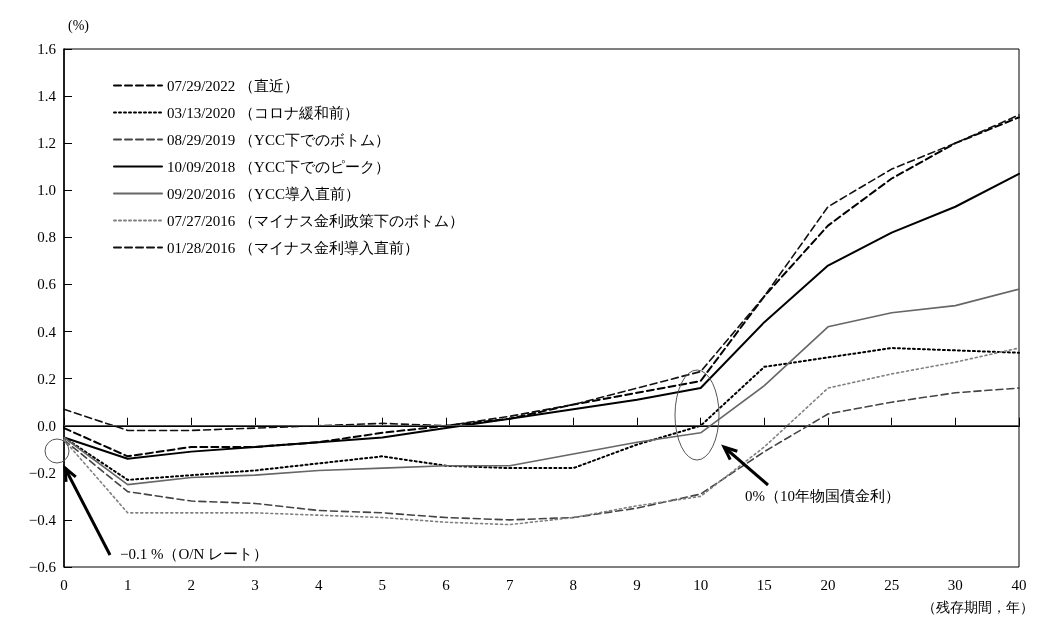 The image size is (1056, 632). Describe the element at coordinates (46, 190) in the screenshot. I see `y-tick-label: 1.0` at that location.